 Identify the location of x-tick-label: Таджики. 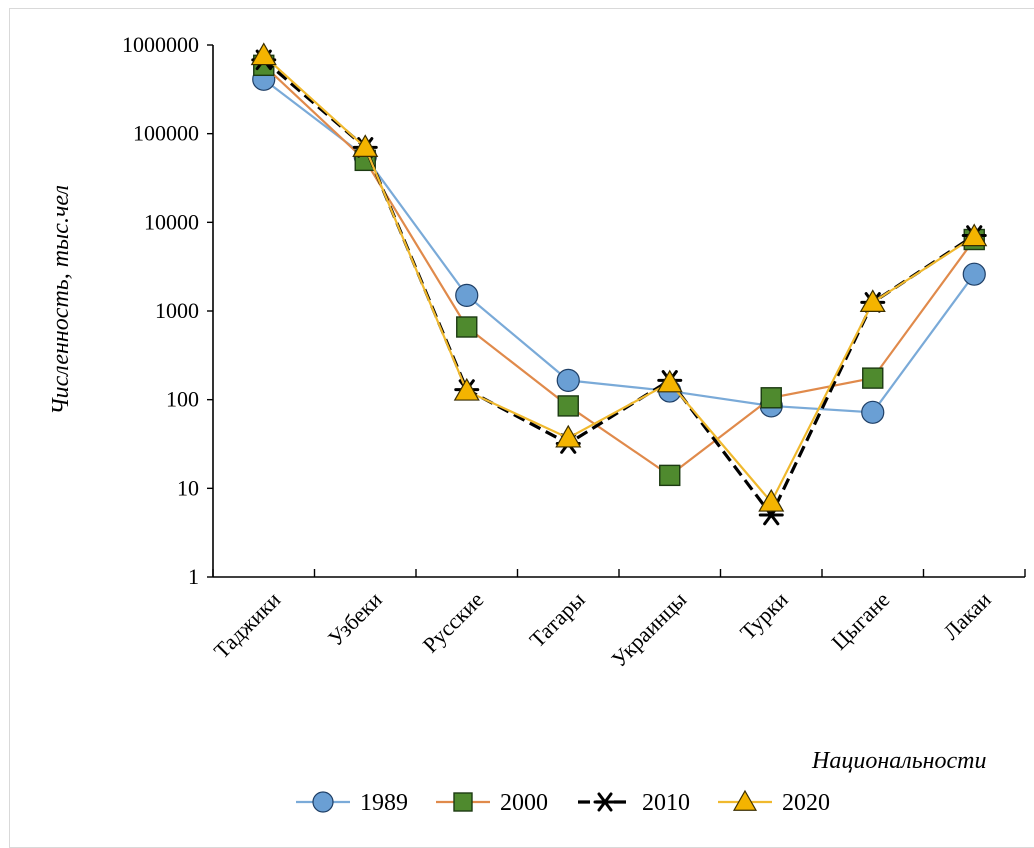
(247, 625).